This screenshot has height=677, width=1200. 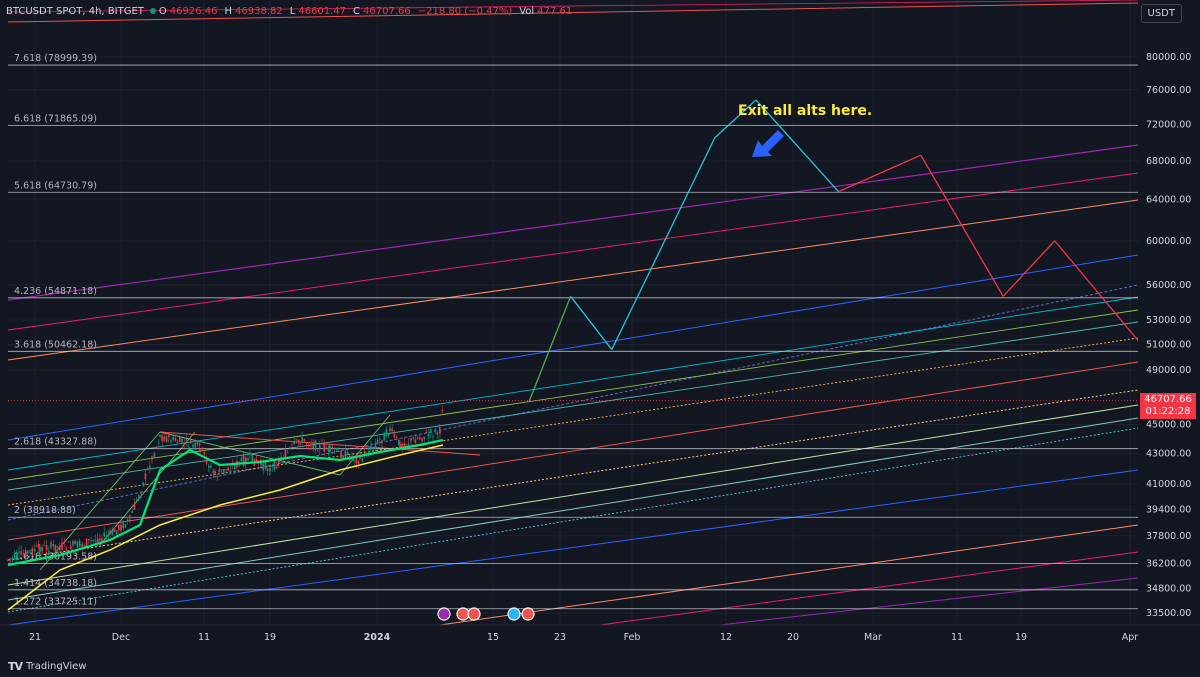 What do you see at coordinates (555, 11) in the screenshot?
I see `volume-value: 477.61` at bounding box center [555, 11].